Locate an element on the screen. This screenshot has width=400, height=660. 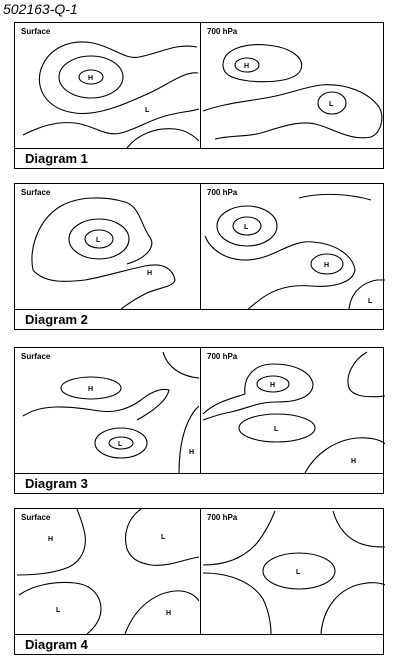
diagram-1-700hpa-map: 700 hPa H L is located at coordinates (292, 85).